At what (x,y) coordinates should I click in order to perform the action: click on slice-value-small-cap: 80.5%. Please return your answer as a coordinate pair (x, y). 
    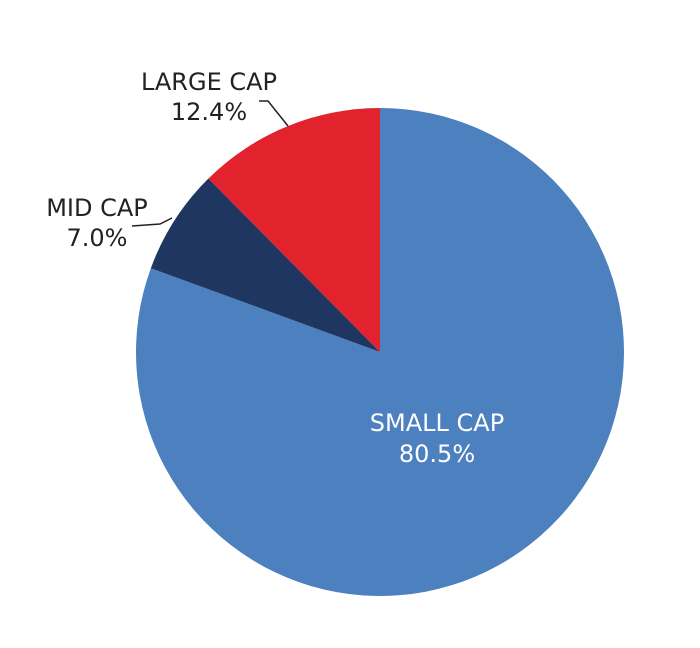
    Looking at the image, I should click on (437, 454).